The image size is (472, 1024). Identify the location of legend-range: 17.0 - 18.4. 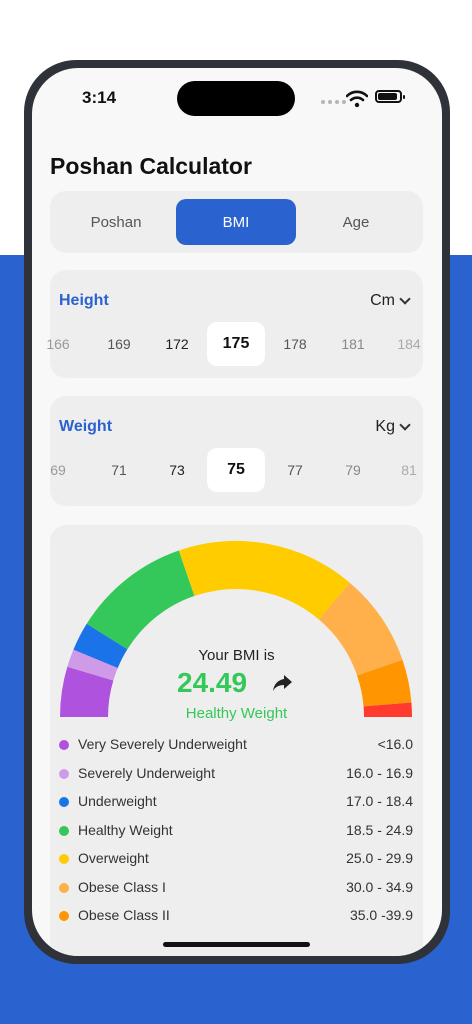
(379, 801).